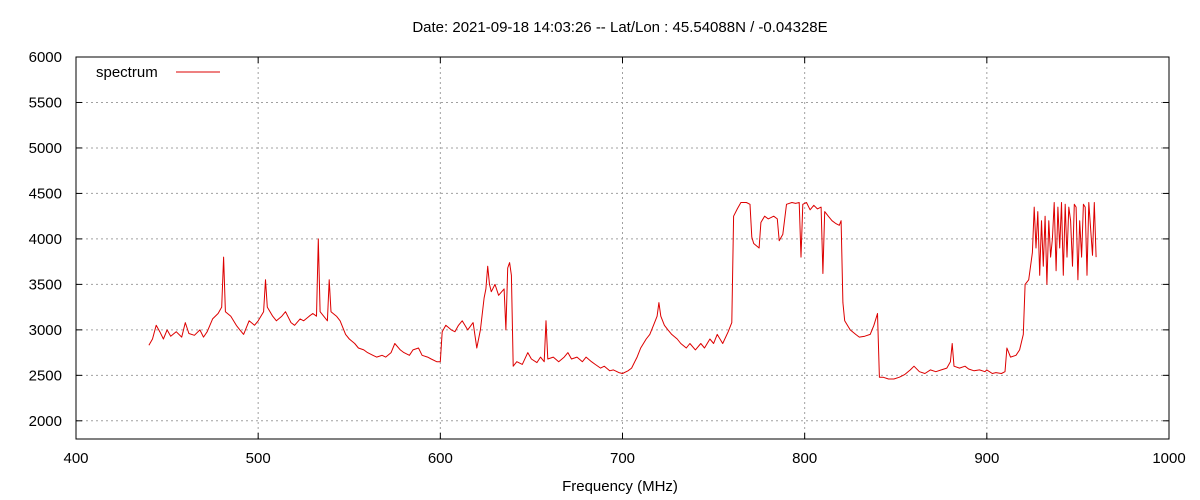 This screenshot has width=1200, height=500. I want to click on x-tick-label-600: 600, so click(440, 458).